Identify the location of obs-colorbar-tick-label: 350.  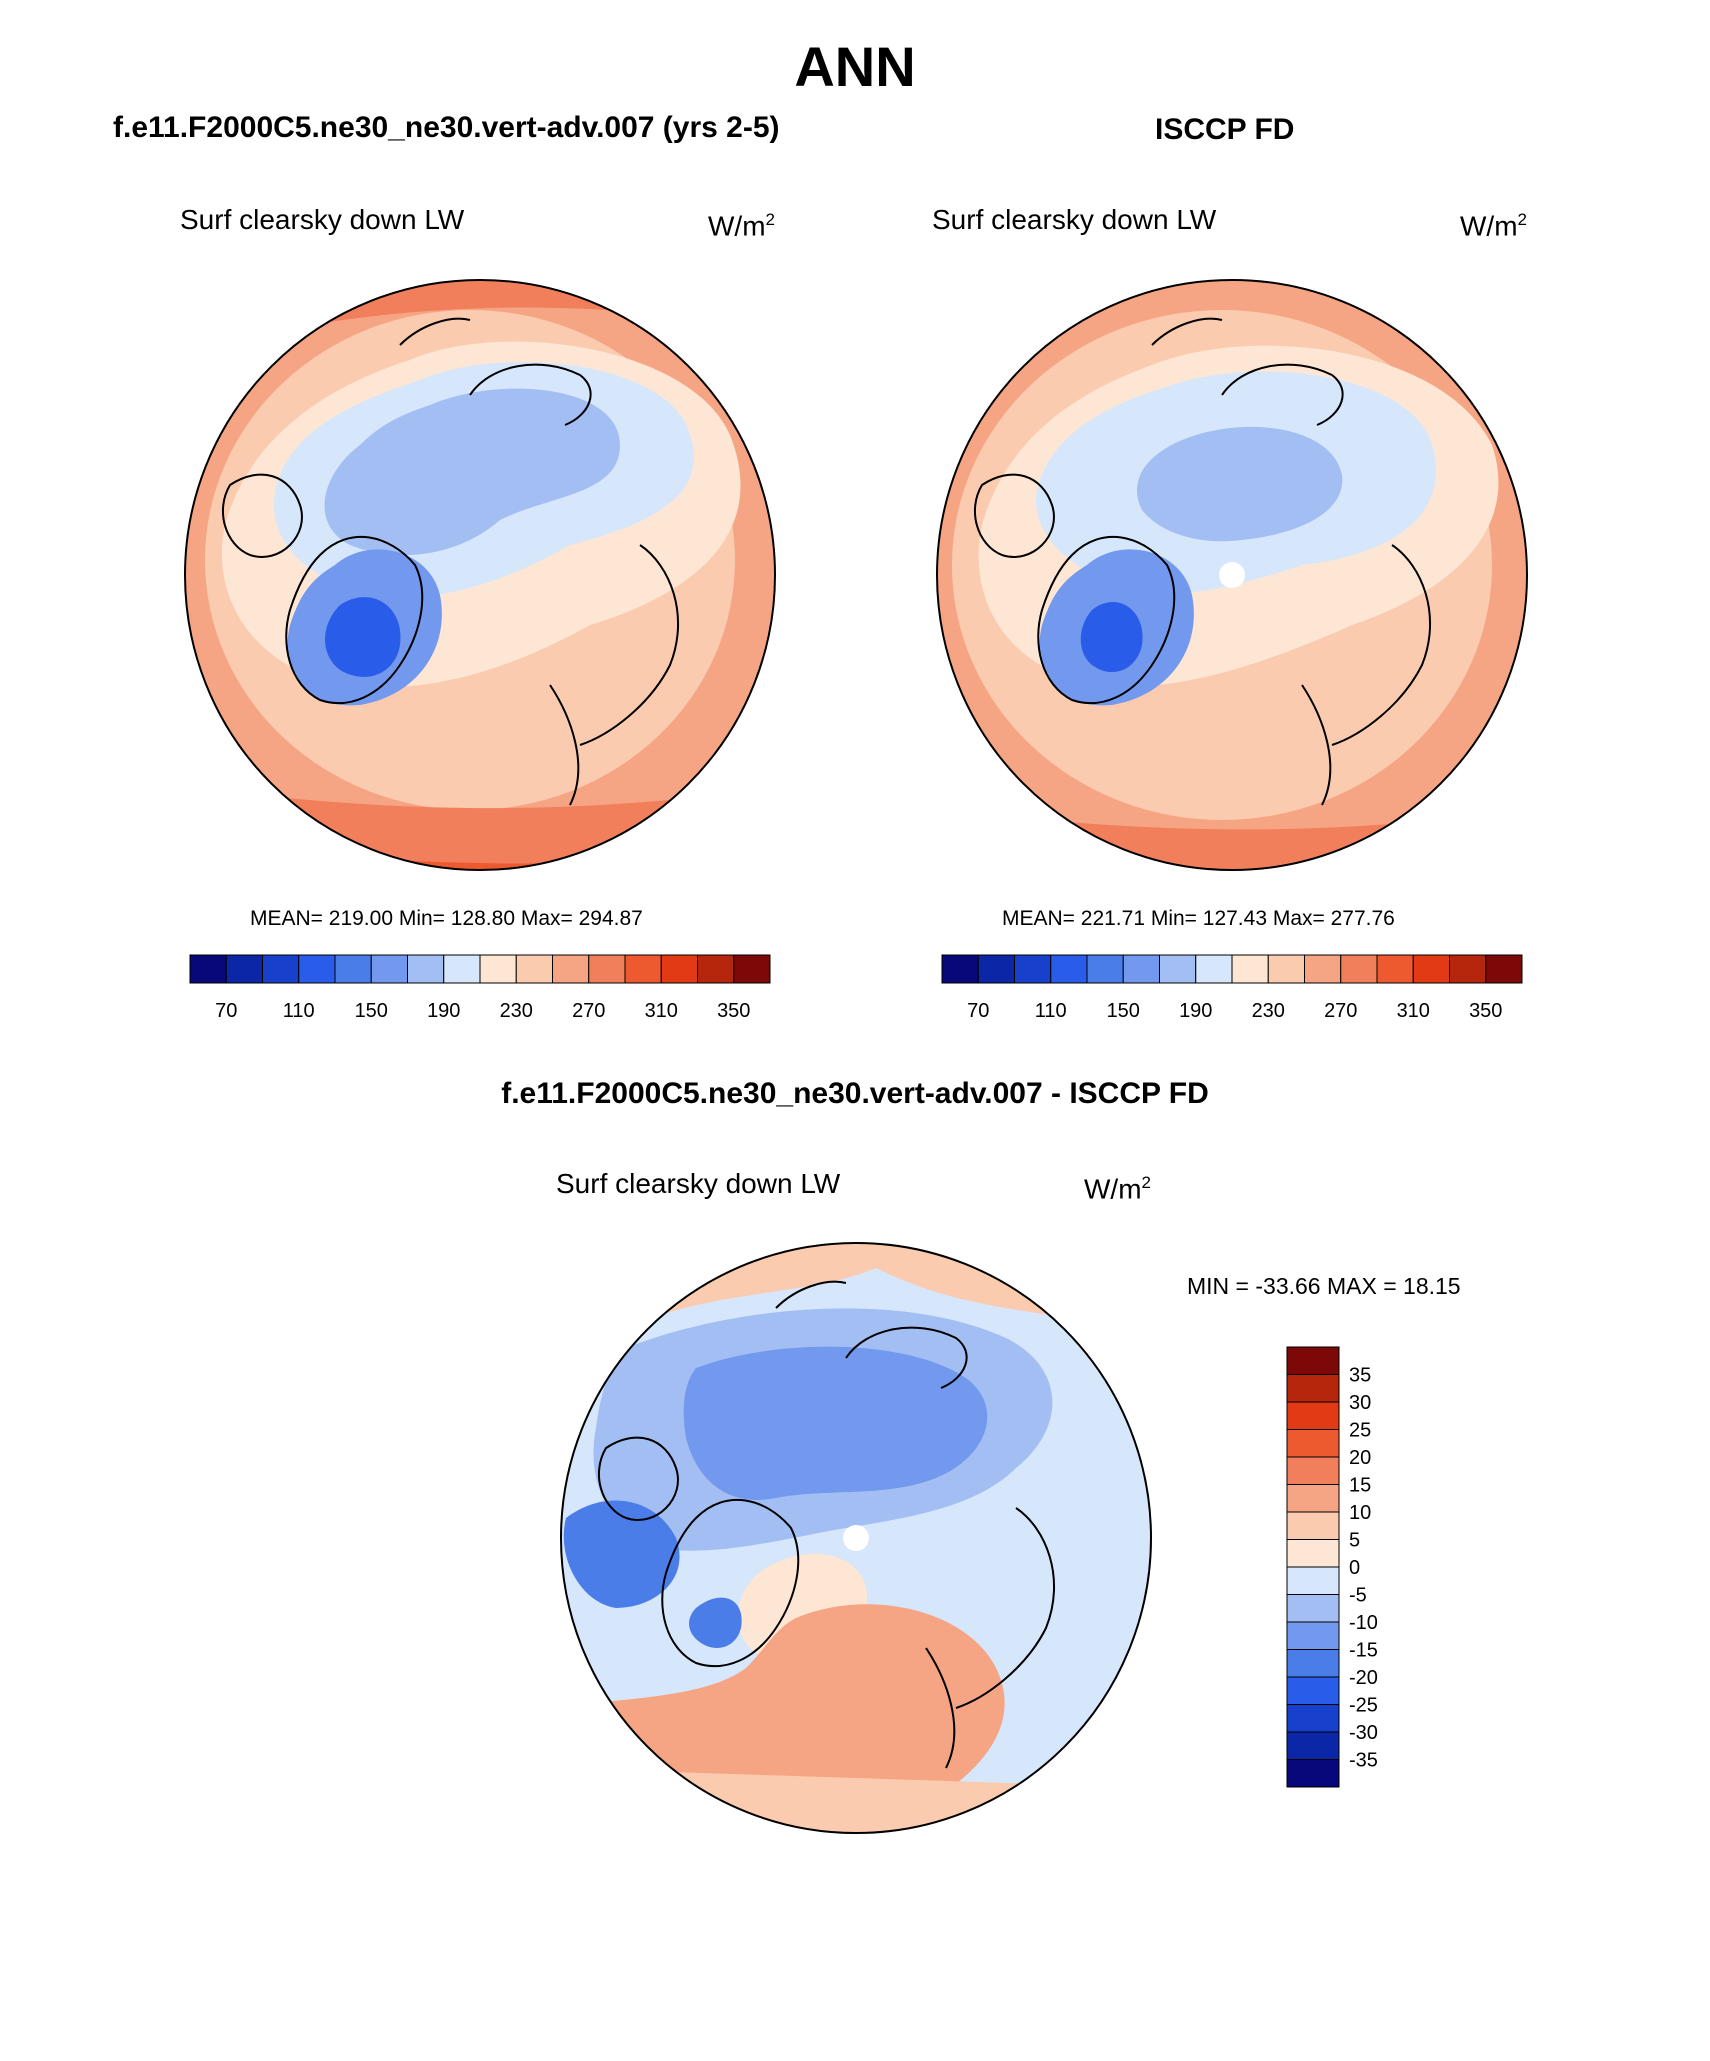
(1485, 1011).